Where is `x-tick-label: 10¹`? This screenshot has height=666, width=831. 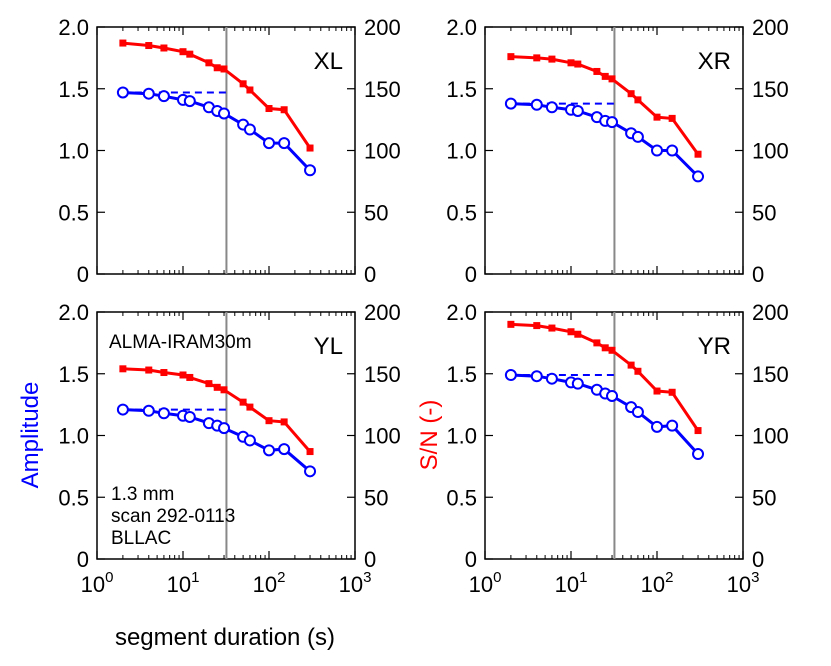 x-tick-label: 10¹ is located at coordinates (571, 583).